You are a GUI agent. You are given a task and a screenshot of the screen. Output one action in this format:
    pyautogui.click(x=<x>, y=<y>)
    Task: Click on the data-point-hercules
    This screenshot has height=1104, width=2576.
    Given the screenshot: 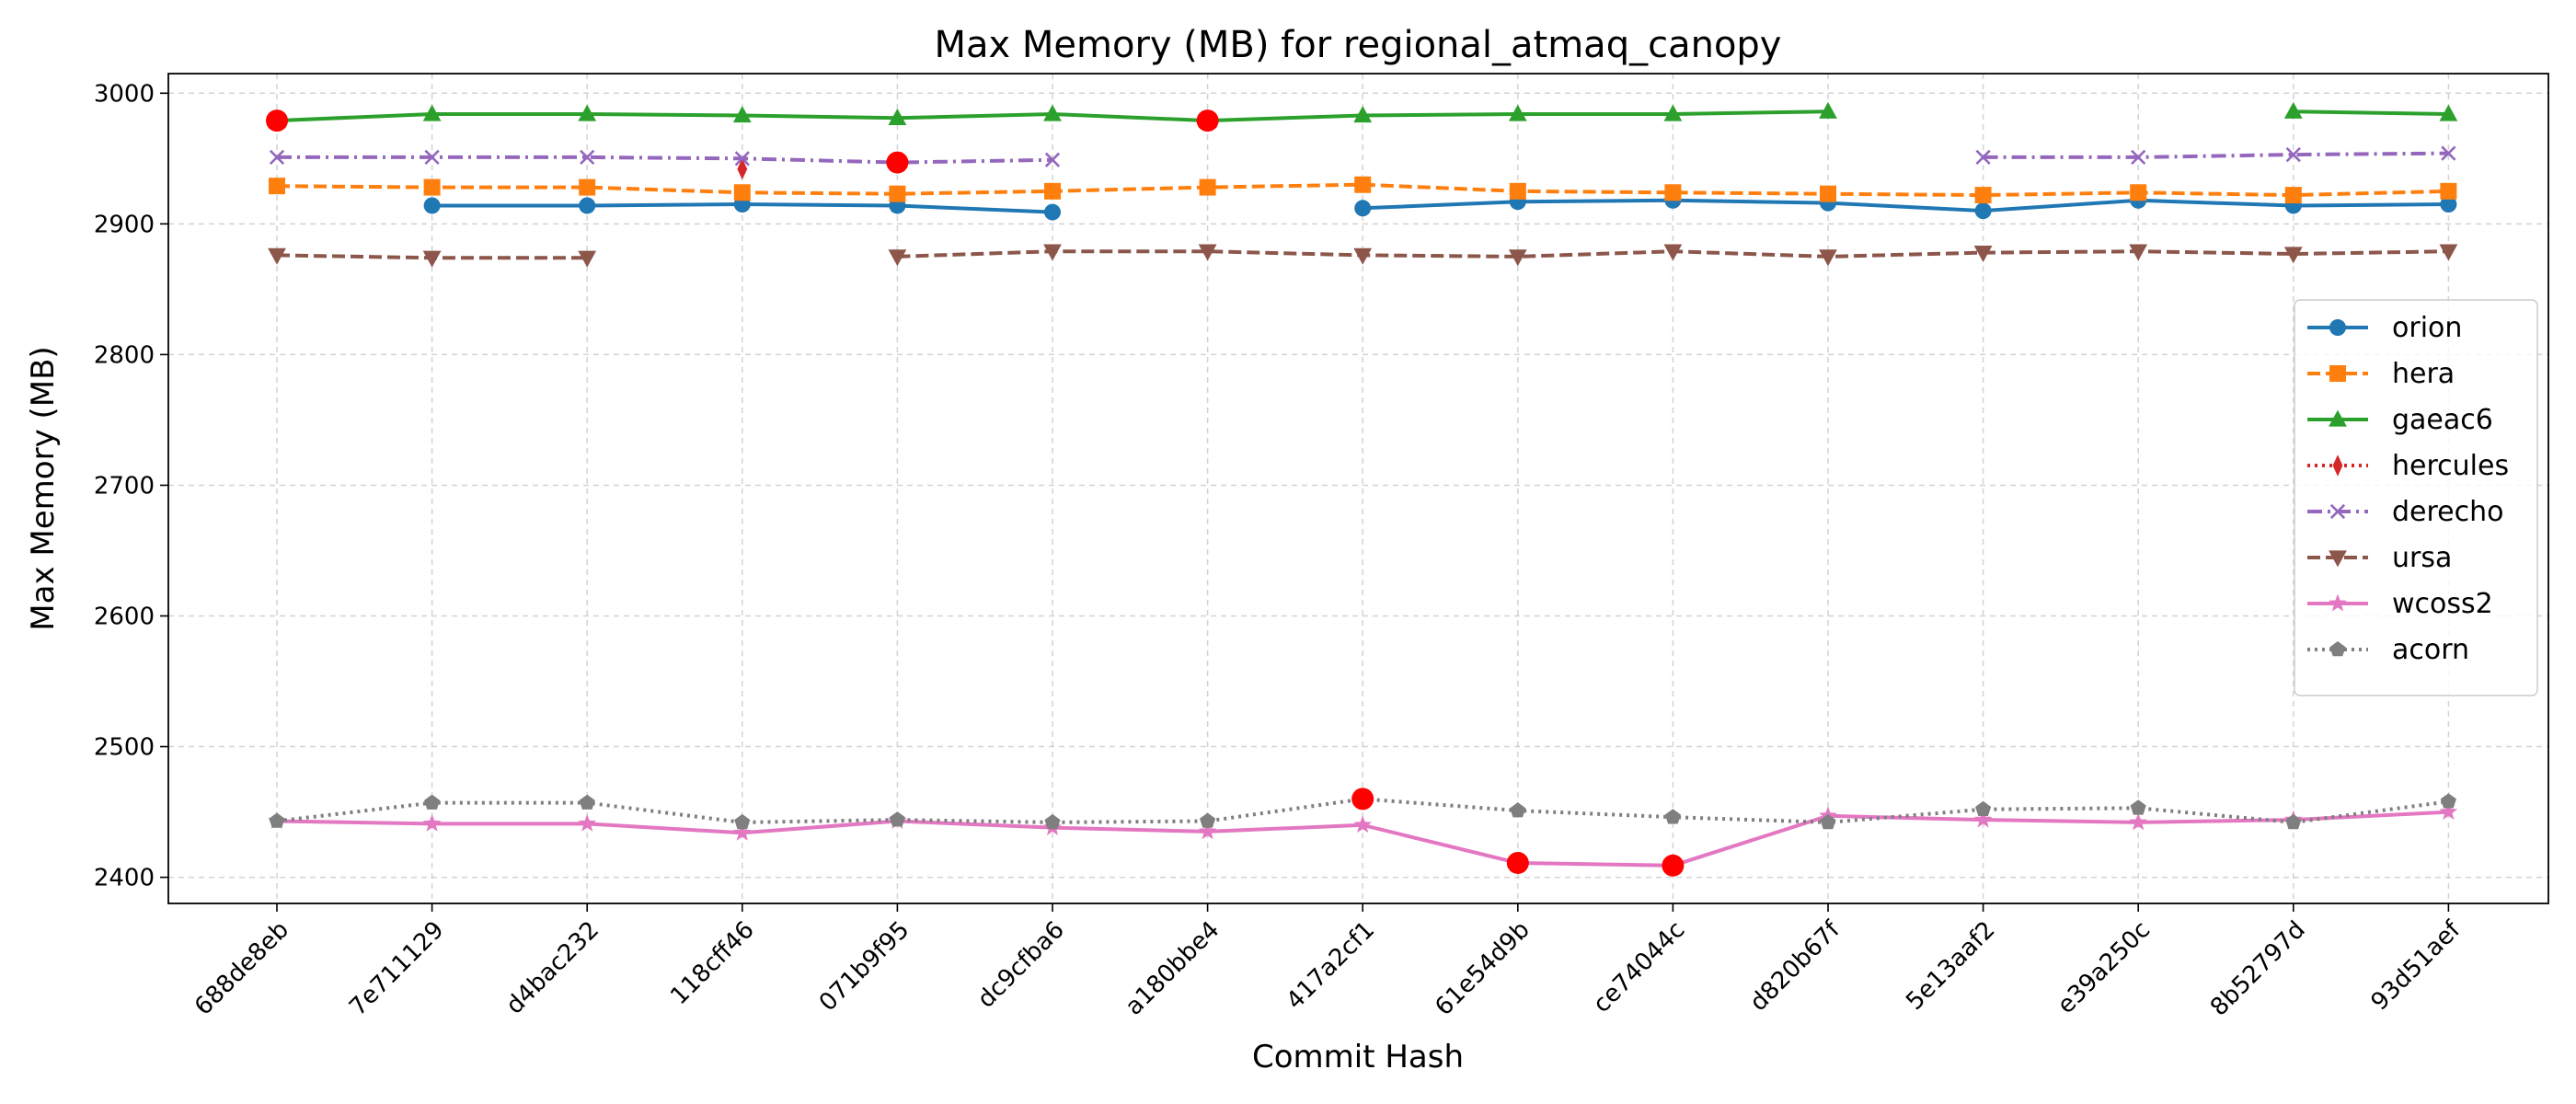 What is the action you would take?
    pyautogui.click(x=742, y=168)
    